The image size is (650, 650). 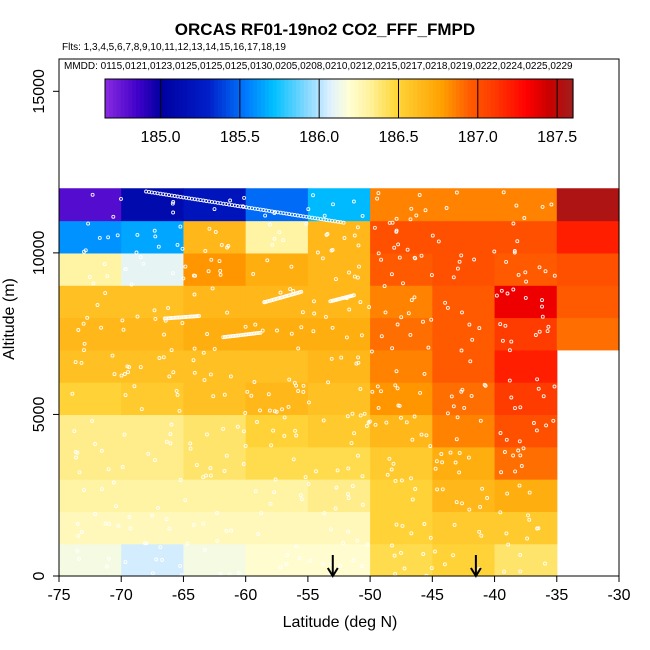 I want to click on y-axis-label: Altitude (m), so click(x=9, y=319).